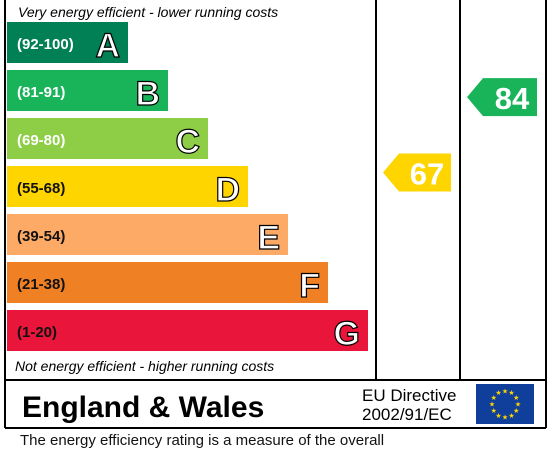  Describe the element at coordinates (347, 334) in the screenshot. I see `band-letter: G` at that location.